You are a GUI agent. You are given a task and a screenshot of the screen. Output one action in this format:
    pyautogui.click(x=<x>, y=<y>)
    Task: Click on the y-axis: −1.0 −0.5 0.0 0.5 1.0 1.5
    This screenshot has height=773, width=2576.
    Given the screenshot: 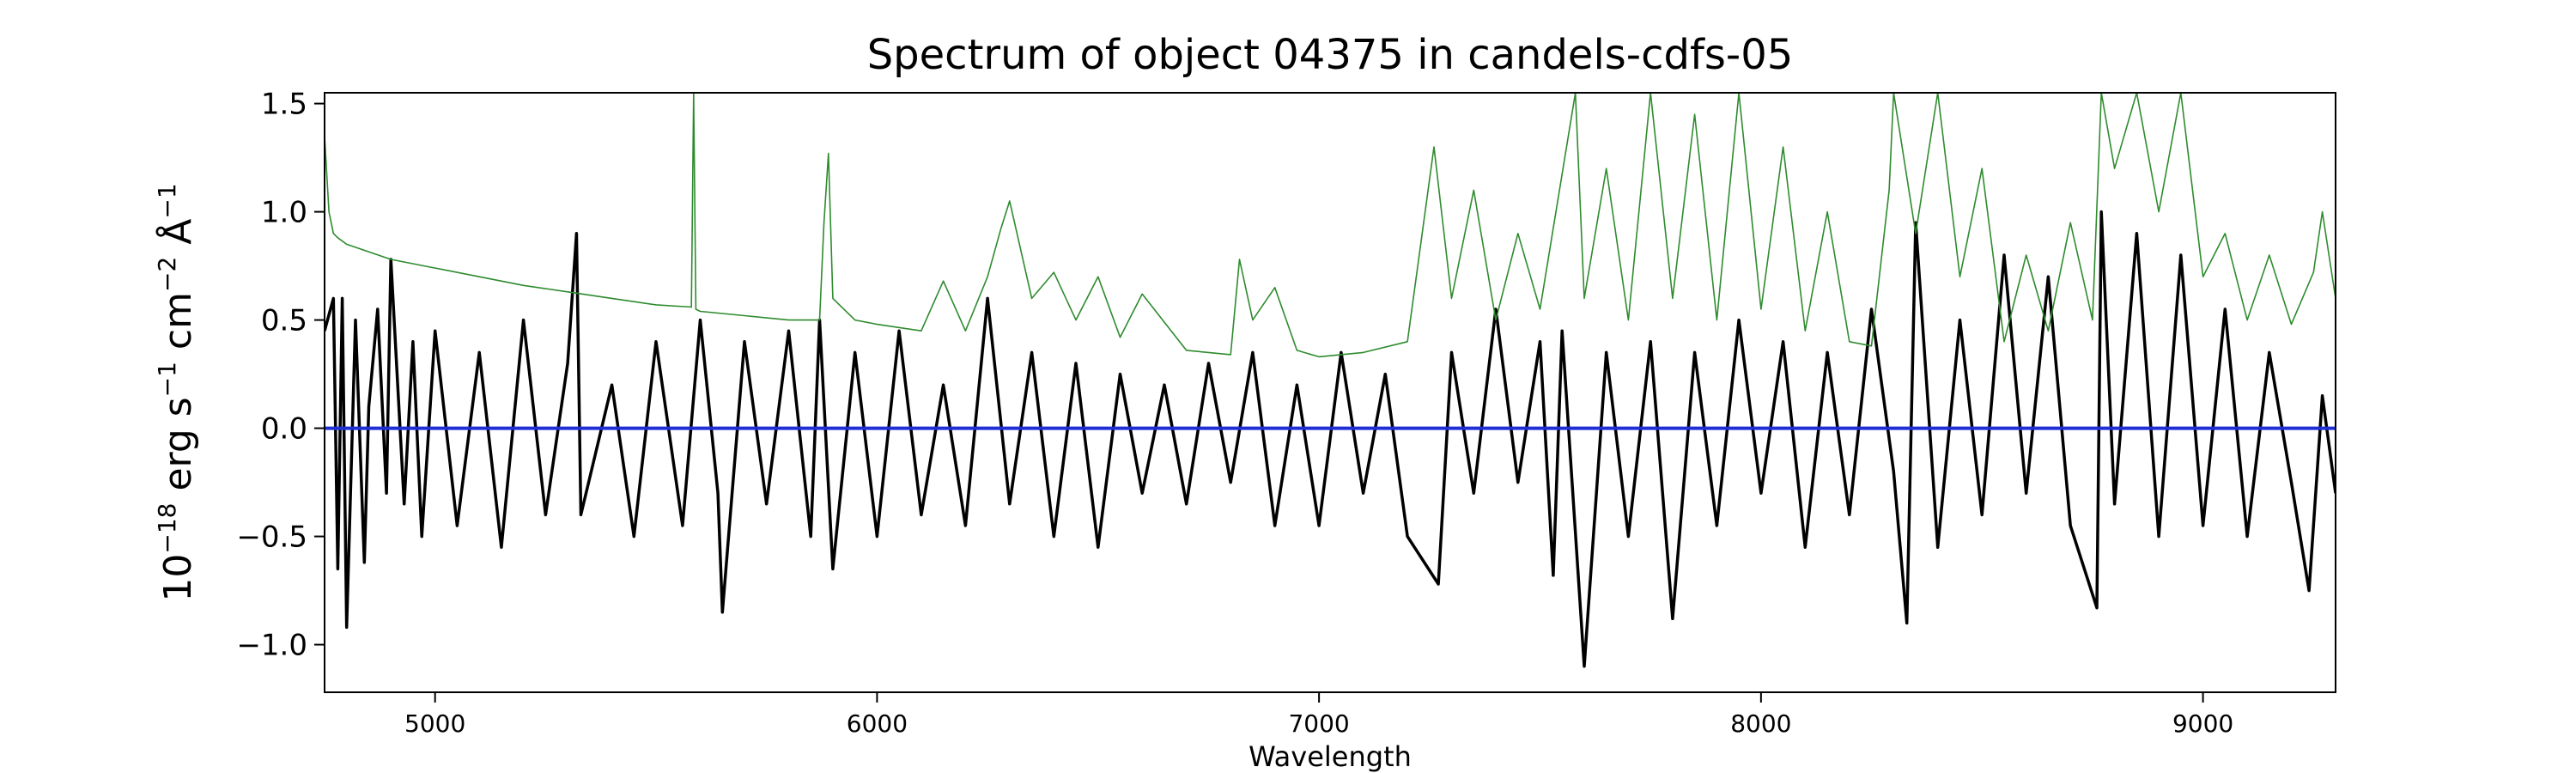 What is the action you would take?
    pyautogui.click(x=280, y=375)
    